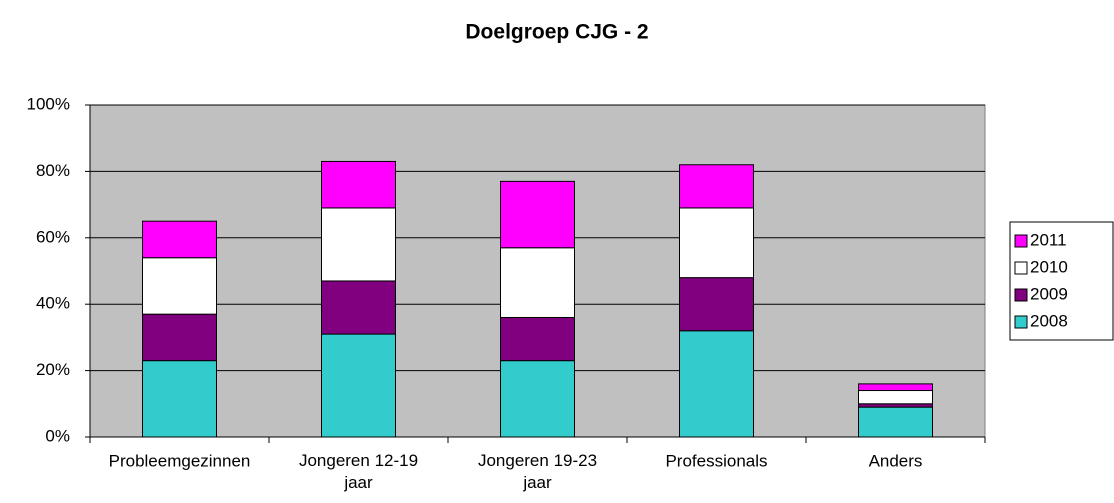  What do you see at coordinates (57, 435) in the screenshot?
I see `y-tick-label: 0%` at bounding box center [57, 435].